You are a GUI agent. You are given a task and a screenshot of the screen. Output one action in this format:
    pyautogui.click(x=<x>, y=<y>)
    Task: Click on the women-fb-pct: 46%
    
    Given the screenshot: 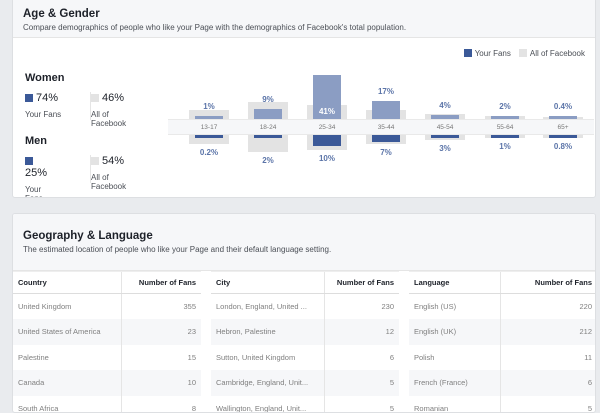 What is the action you would take?
    pyautogui.click(x=113, y=98)
    